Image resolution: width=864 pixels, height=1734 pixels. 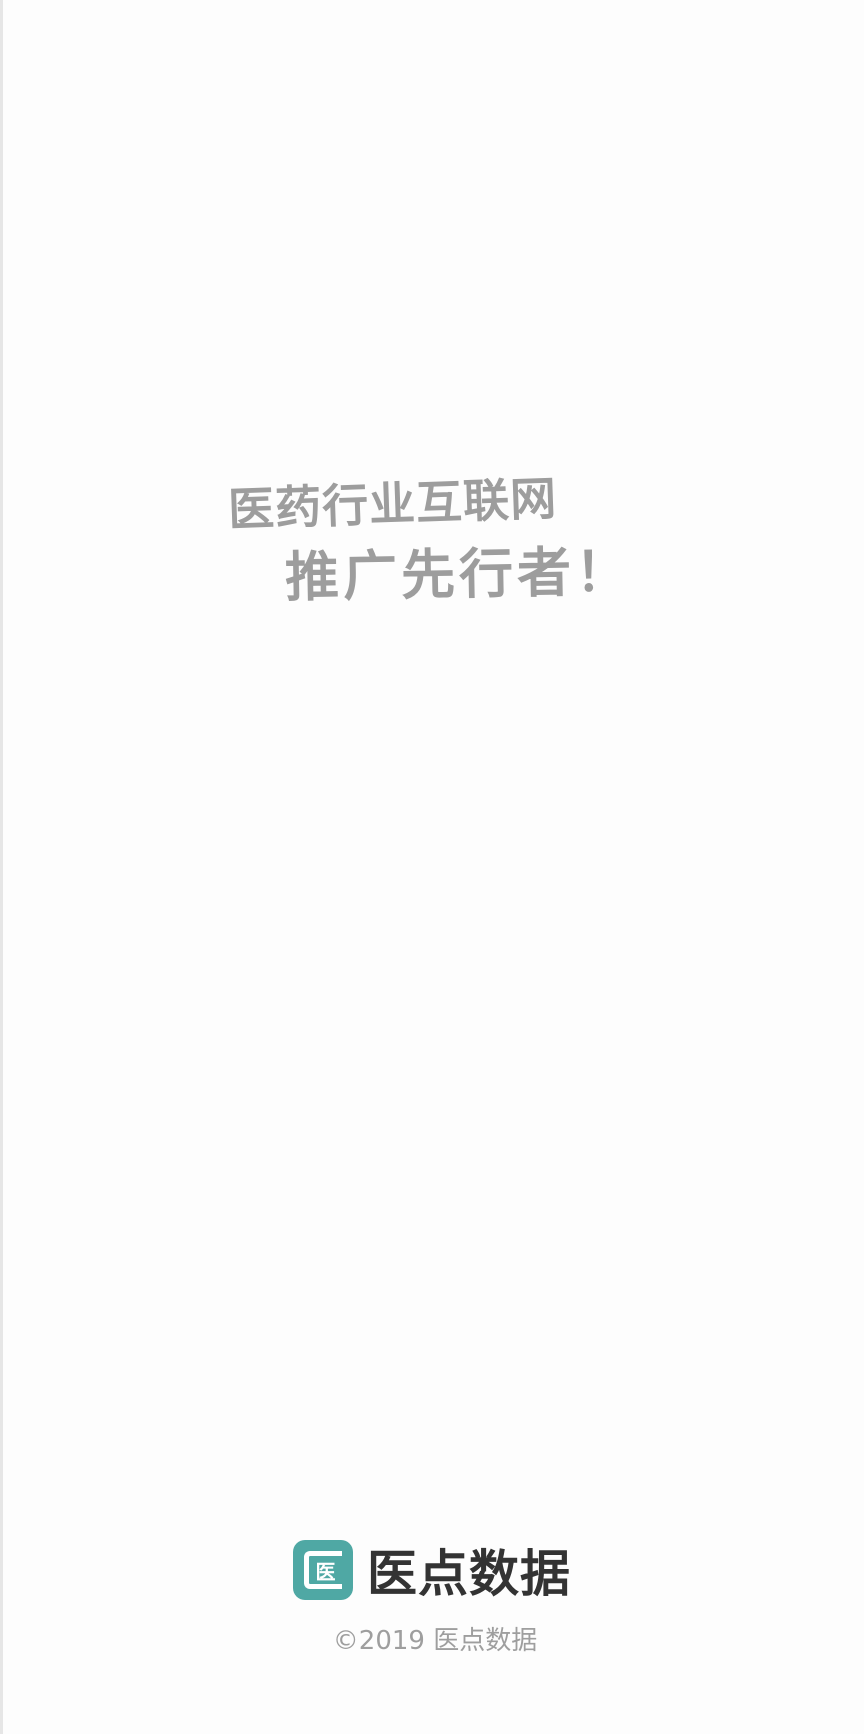 I want to click on logo-glyph: 医, so click(x=323, y=1570).